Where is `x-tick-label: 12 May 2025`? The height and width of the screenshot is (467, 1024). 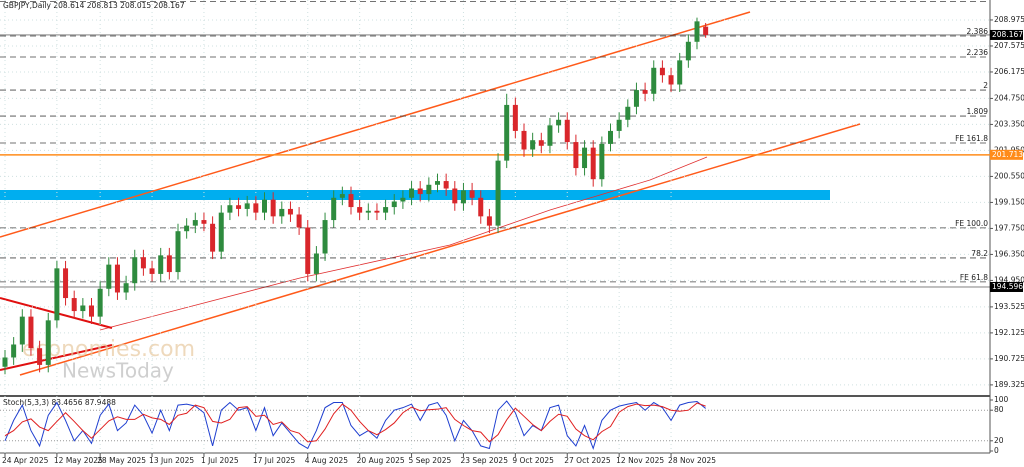 x-tick-label: 12 May 2025 is located at coordinates (78, 460).